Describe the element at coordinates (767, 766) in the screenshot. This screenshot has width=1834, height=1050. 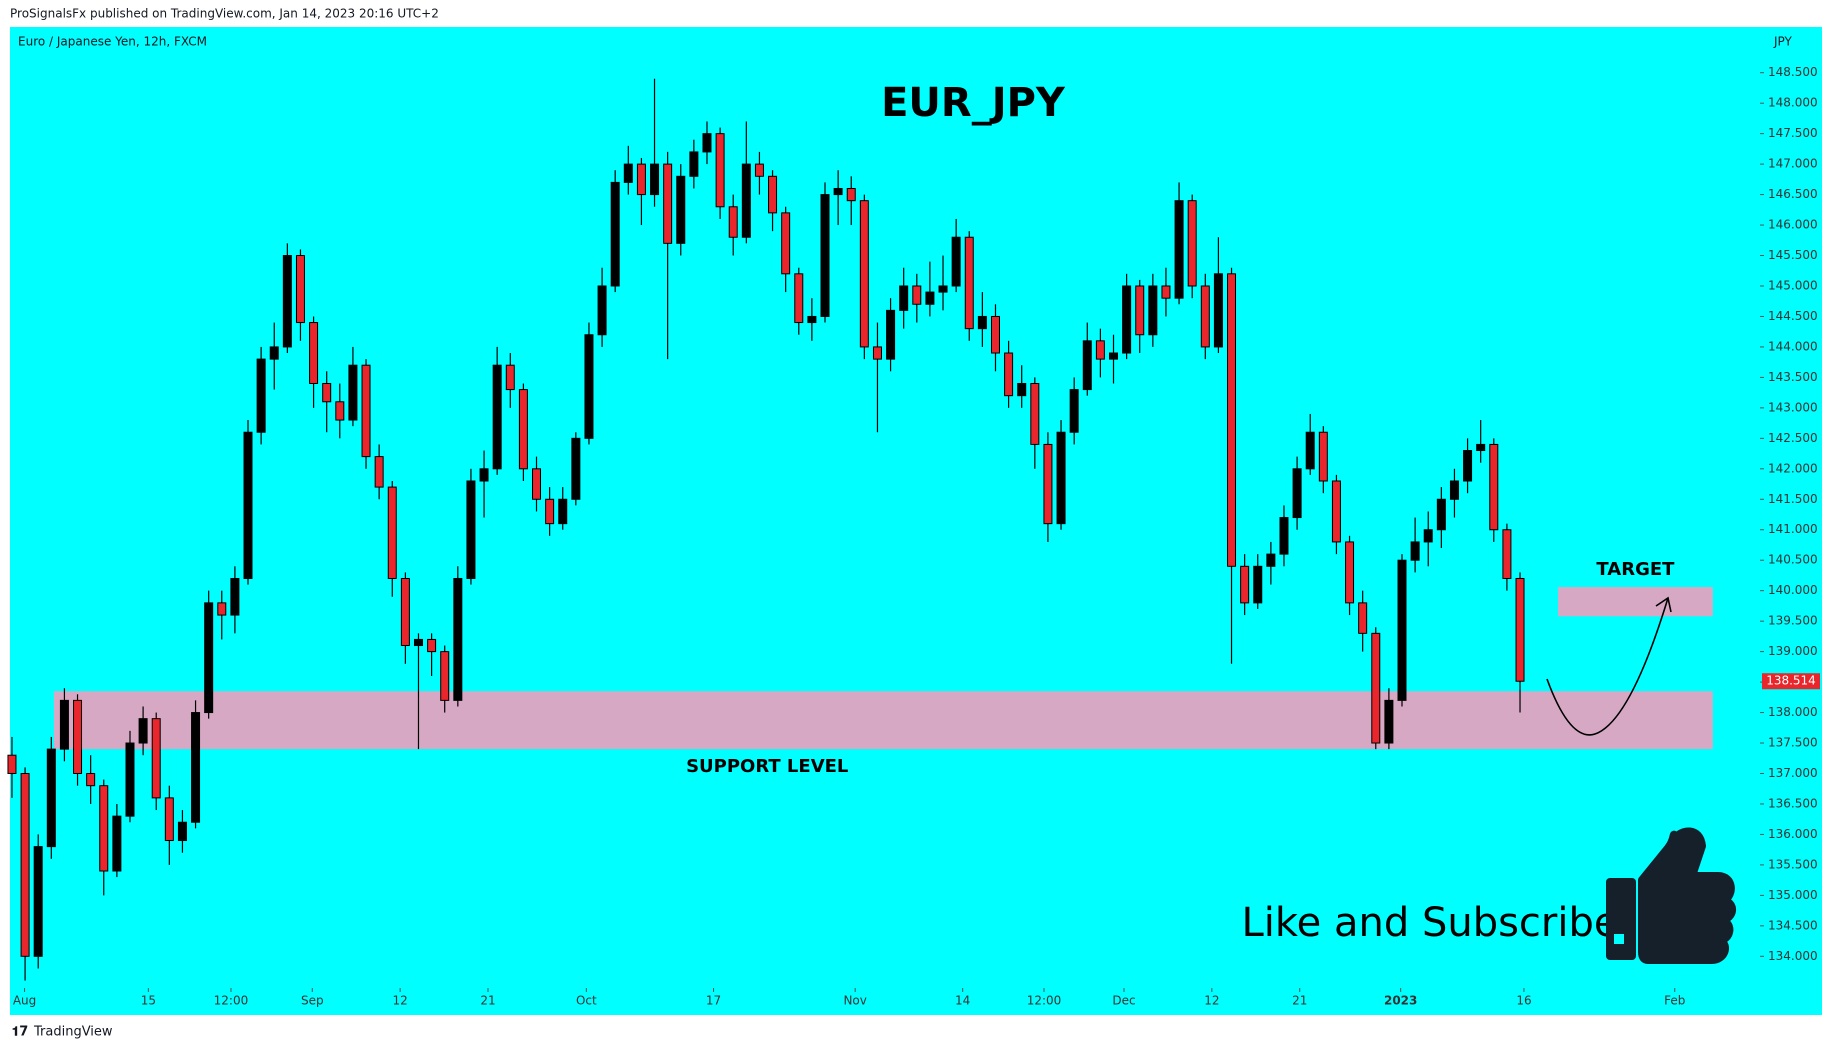
I see `zone-label: SUPPORT LEVEL` at that location.